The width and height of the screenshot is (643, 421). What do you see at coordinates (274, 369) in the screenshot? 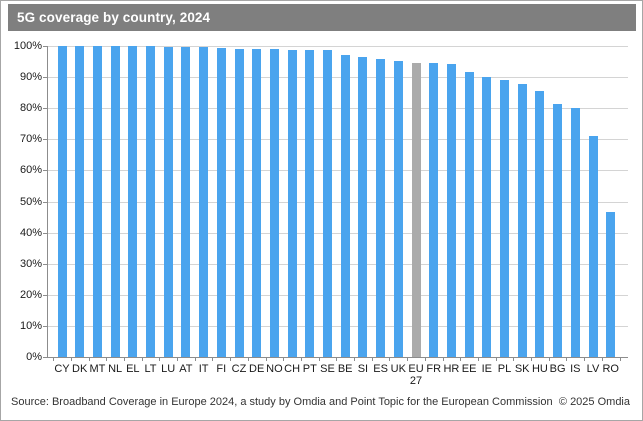
I see `x-axis-label-NO: NO` at bounding box center [274, 369].